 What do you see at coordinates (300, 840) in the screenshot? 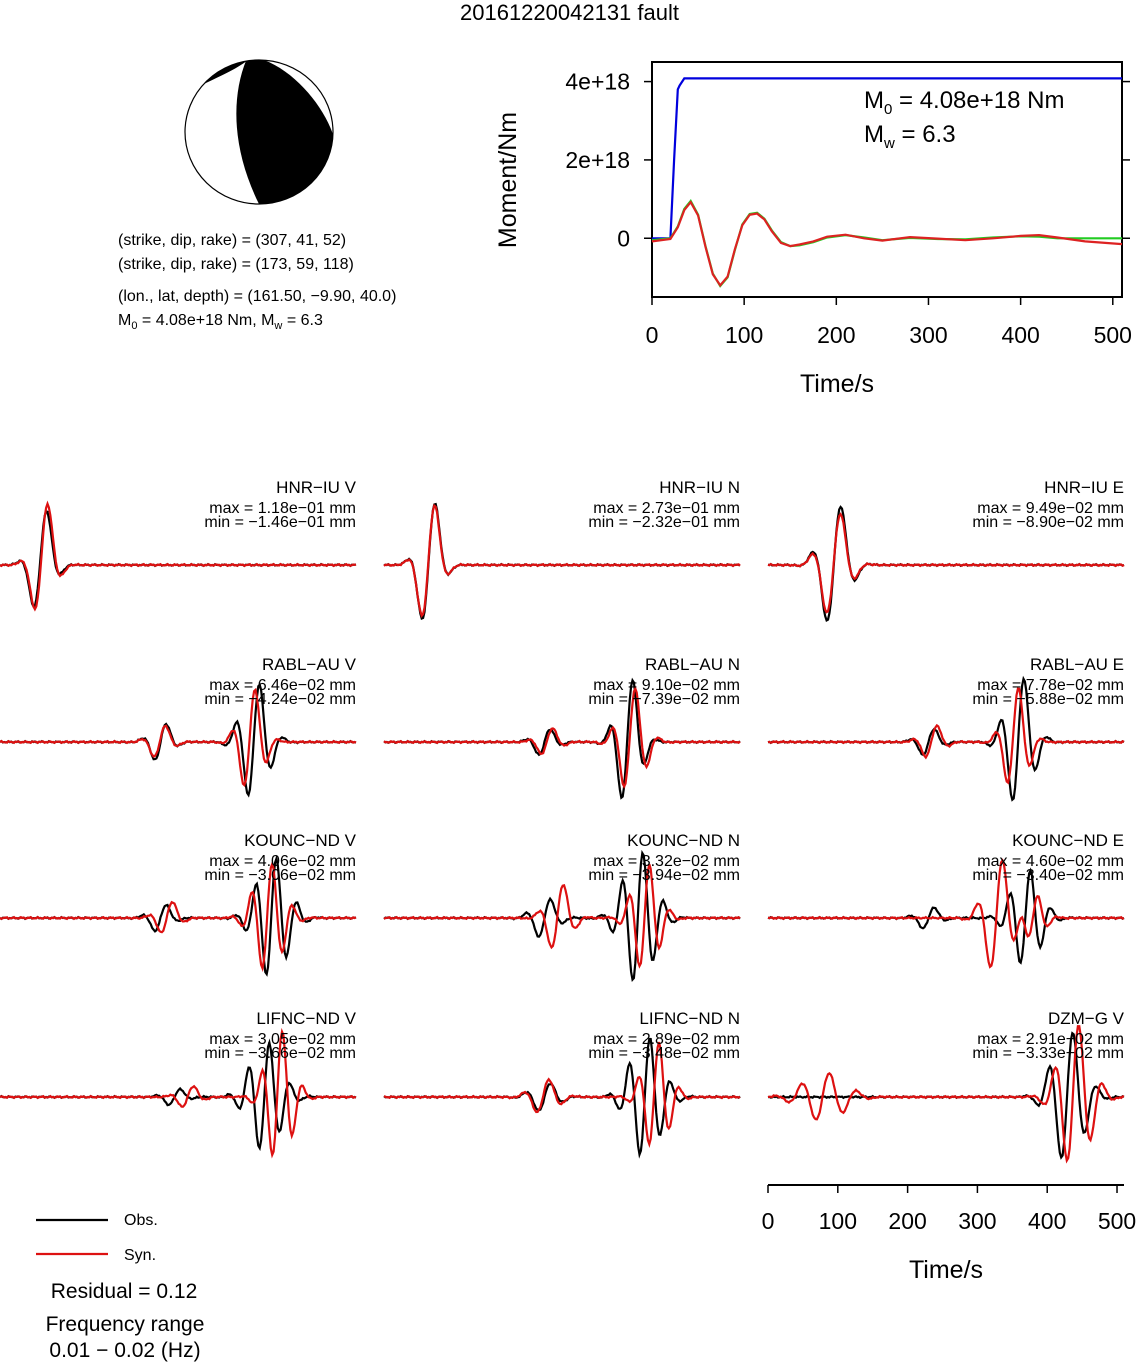
I see `station-name: KOUNC−ND V` at bounding box center [300, 840].